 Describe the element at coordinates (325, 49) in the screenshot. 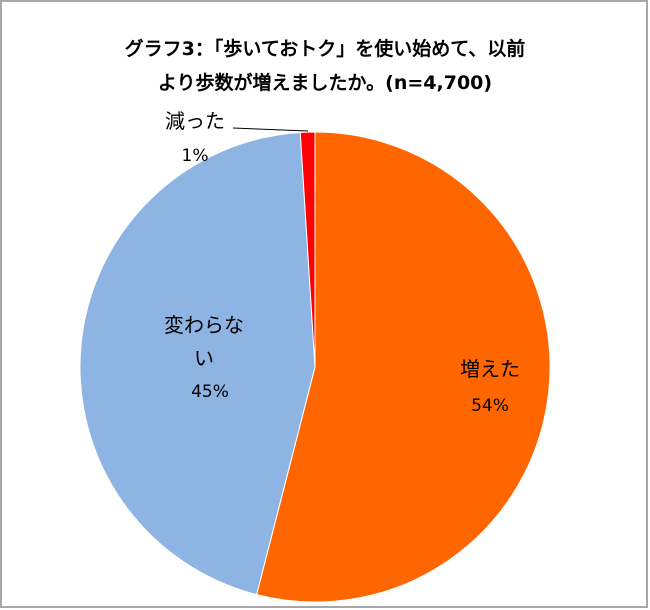

I see `chart-title: グラフ3：「歩いておトク」を使い始めて、以前` at that location.